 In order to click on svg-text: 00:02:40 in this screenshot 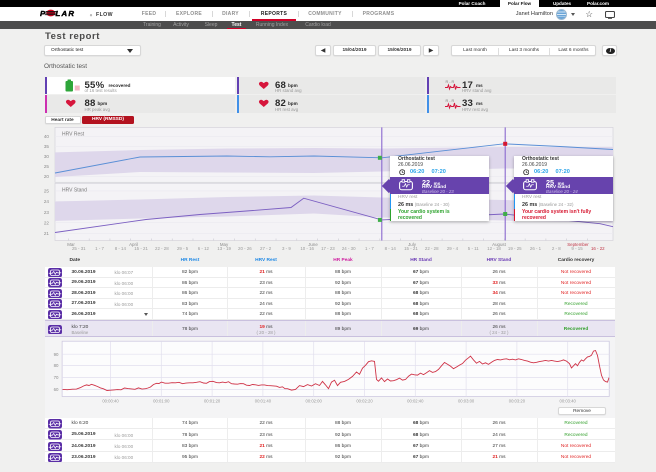, I will do `click(415, 401)`.